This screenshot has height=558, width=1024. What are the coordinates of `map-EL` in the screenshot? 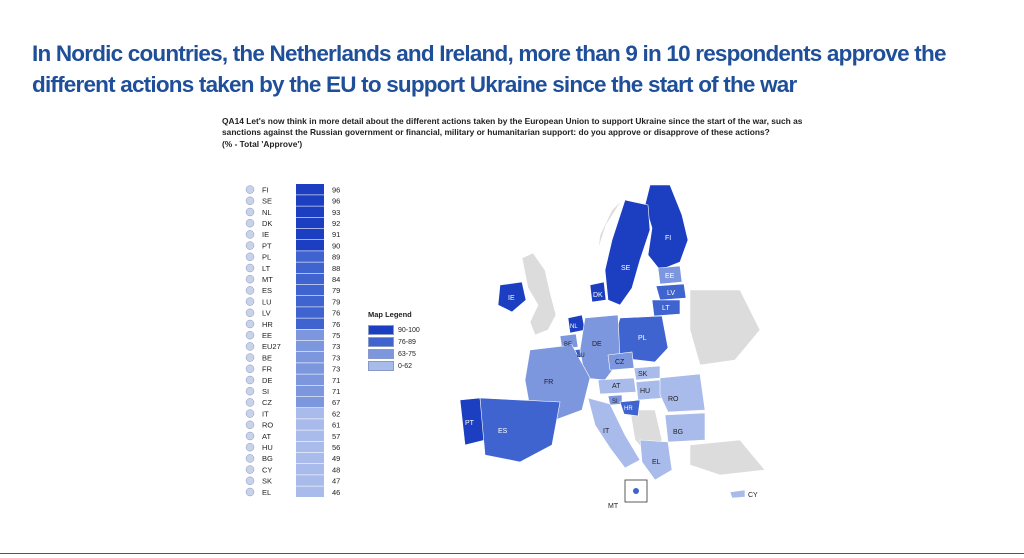 It's located at (656, 460).